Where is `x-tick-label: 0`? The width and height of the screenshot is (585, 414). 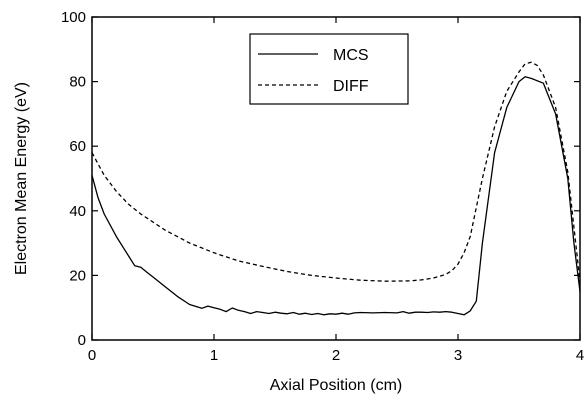 x-tick-label: 0 is located at coordinates (92, 355).